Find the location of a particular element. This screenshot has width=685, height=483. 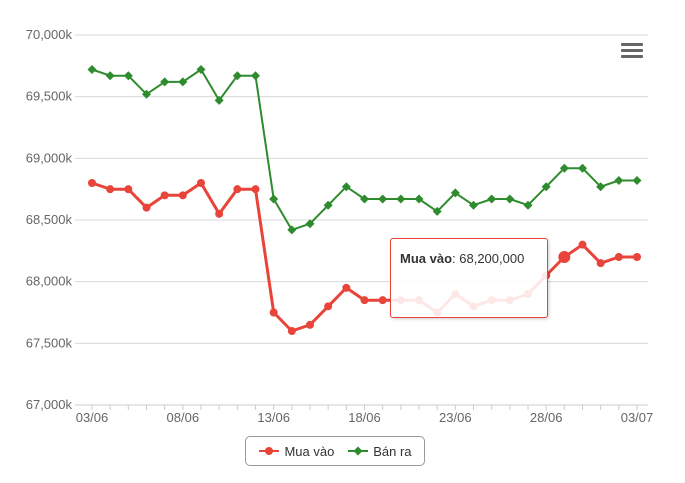

legend-item-sell: Bán ra is located at coordinates (379, 451).